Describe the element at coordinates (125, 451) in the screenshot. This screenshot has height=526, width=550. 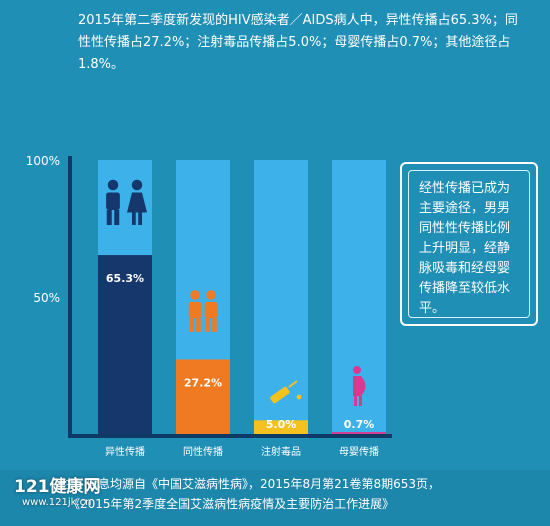
I see `category-label-0: 异性传播` at that location.